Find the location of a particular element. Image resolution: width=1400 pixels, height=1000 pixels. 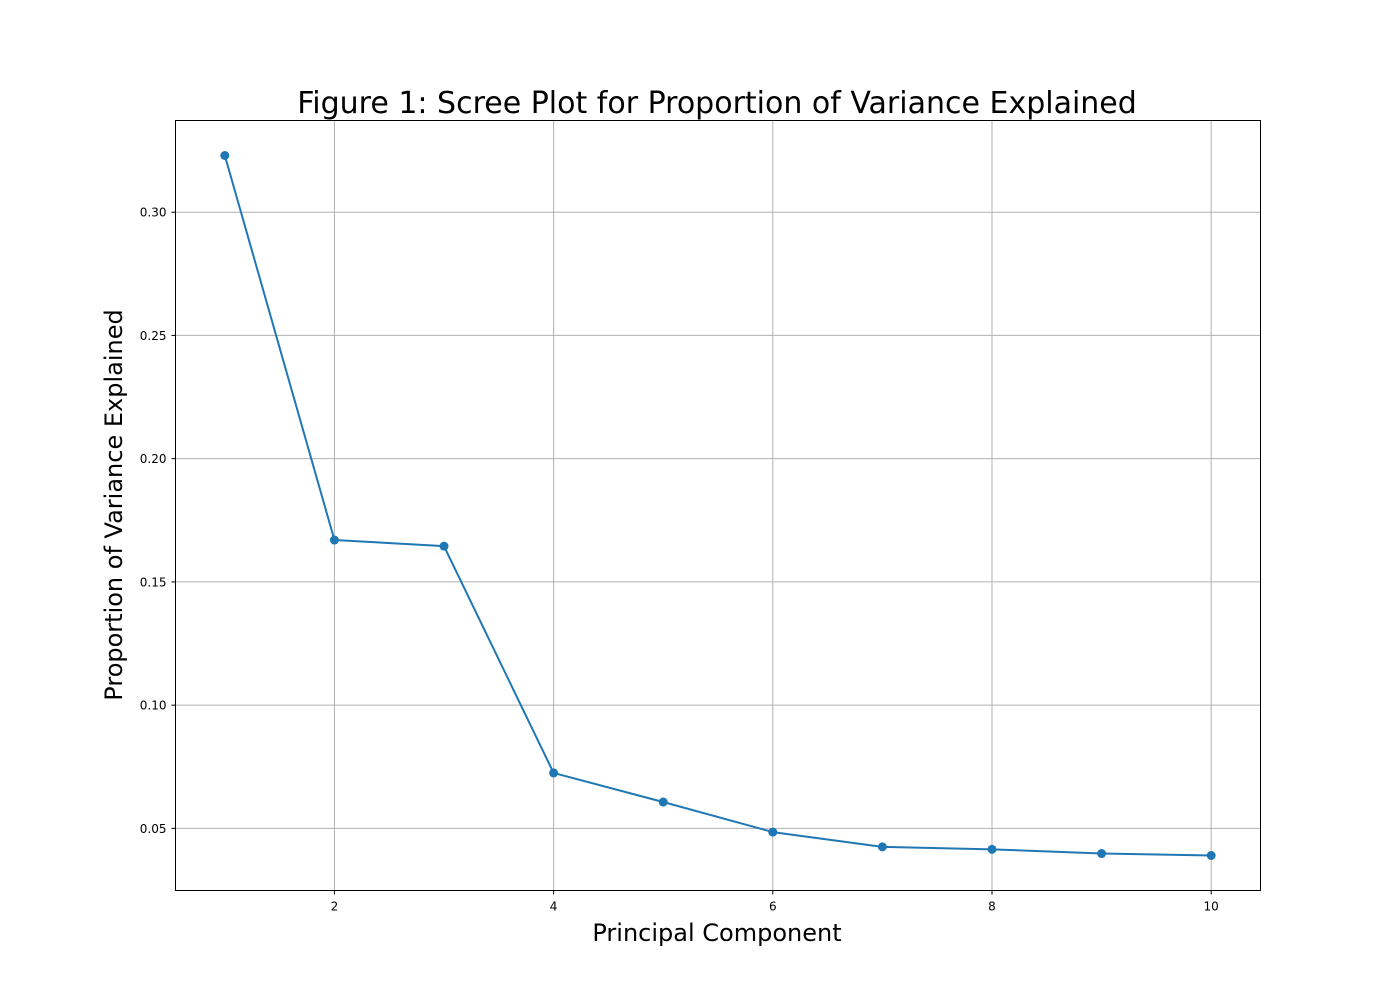

y-tick-label: 0.15 is located at coordinates (153, 582).